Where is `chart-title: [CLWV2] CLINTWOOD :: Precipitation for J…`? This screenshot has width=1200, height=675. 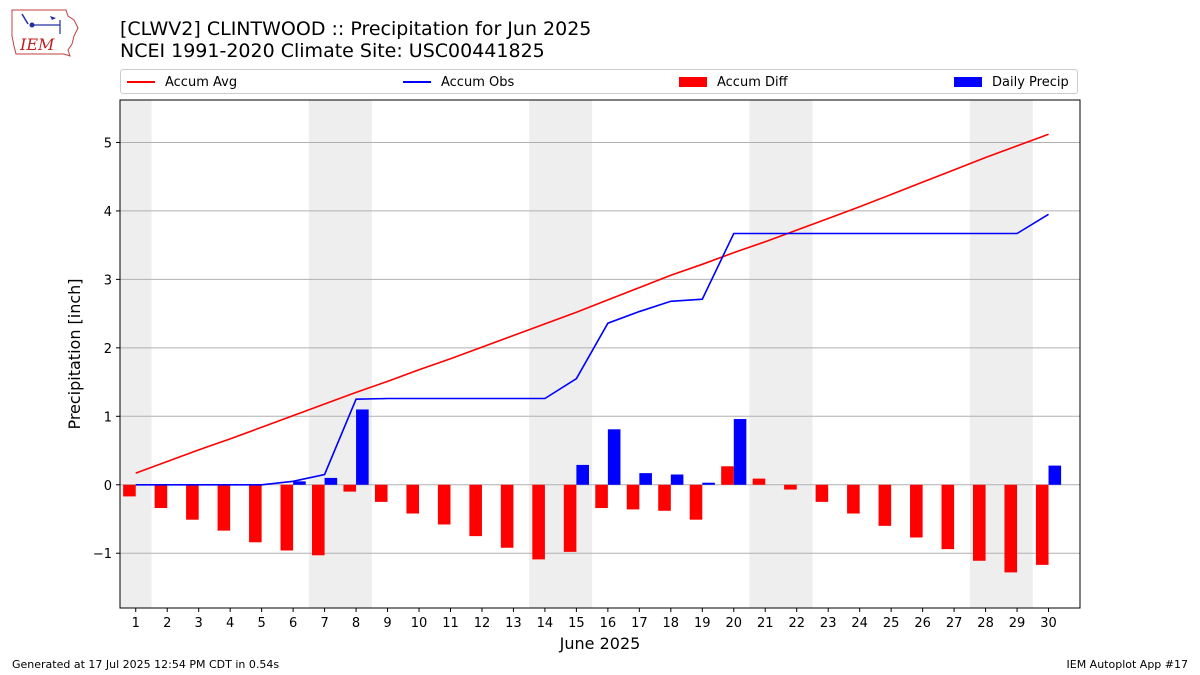 chart-title: [CLWV2] CLINTWOOD :: Precipitation for J… is located at coordinates (356, 29).